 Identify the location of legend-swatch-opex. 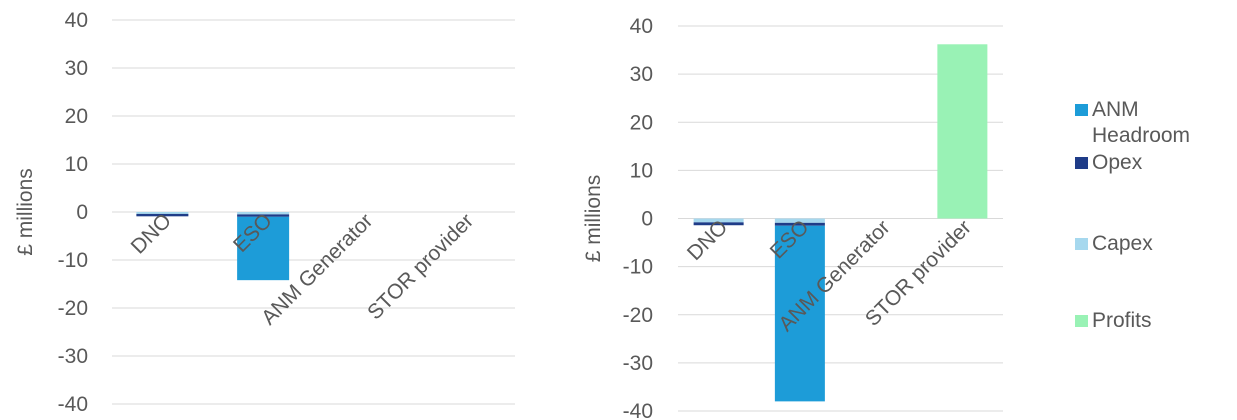
(1081, 163).